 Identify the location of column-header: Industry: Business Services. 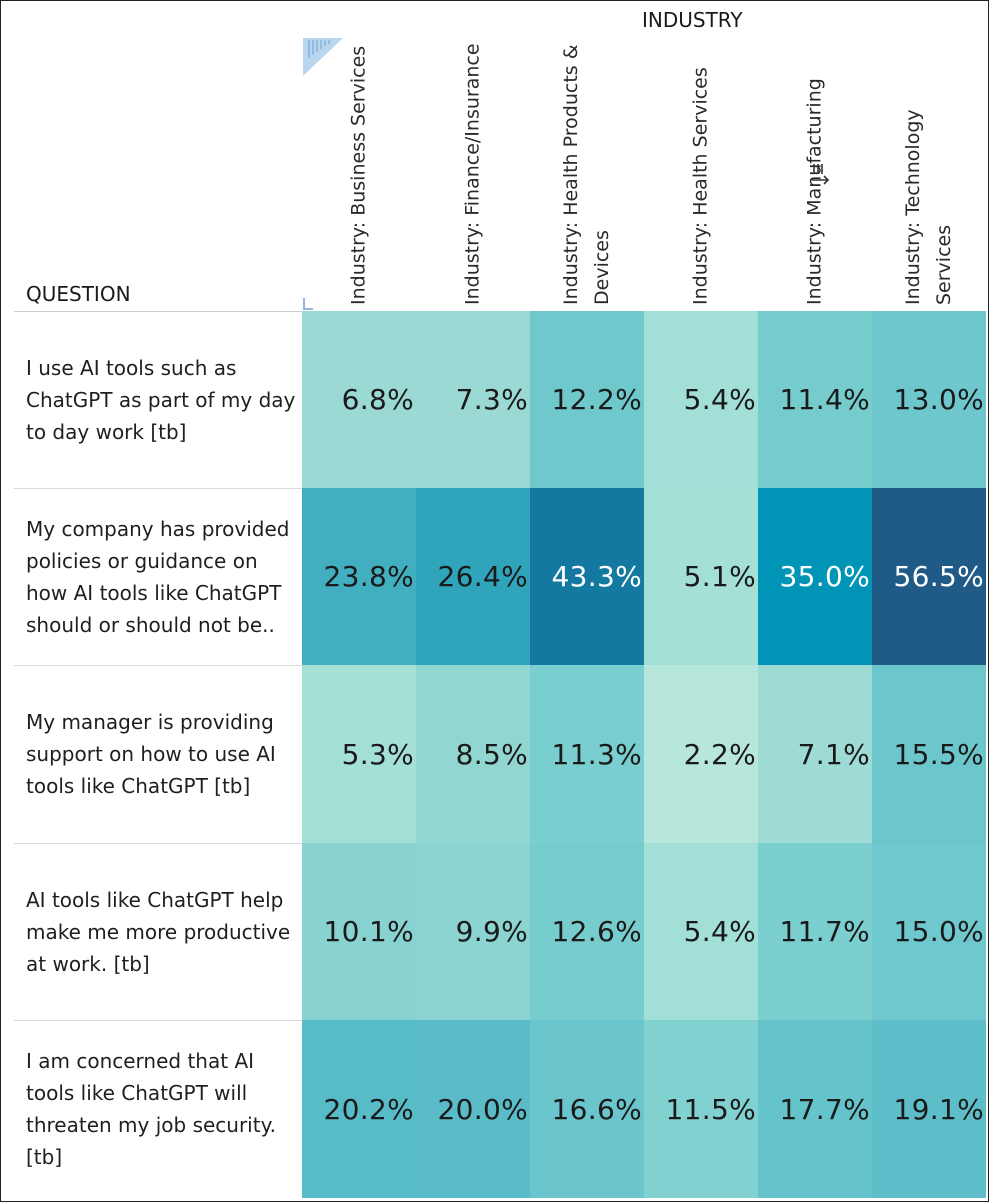
(359, 174).